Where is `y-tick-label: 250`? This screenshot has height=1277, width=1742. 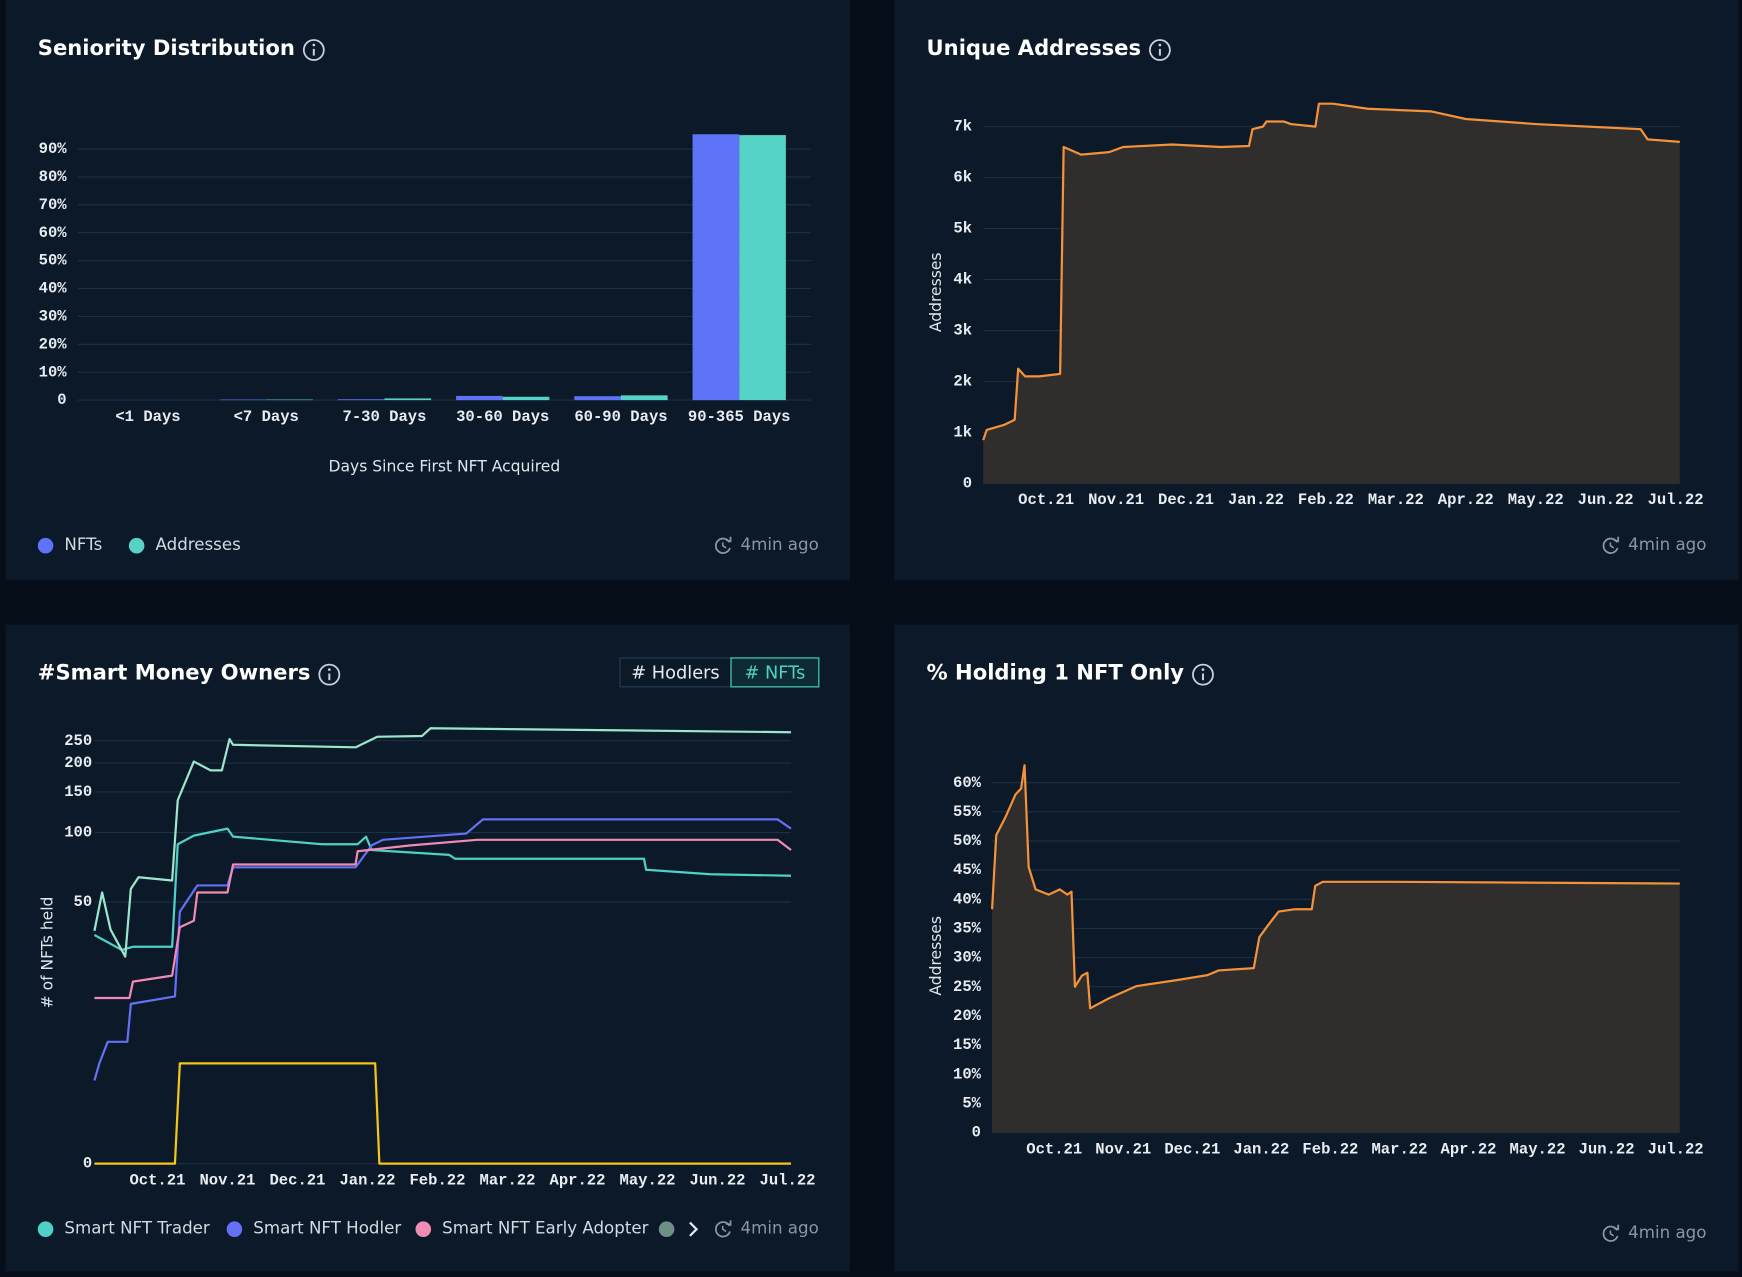 y-tick-label: 250 is located at coordinates (78, 741).